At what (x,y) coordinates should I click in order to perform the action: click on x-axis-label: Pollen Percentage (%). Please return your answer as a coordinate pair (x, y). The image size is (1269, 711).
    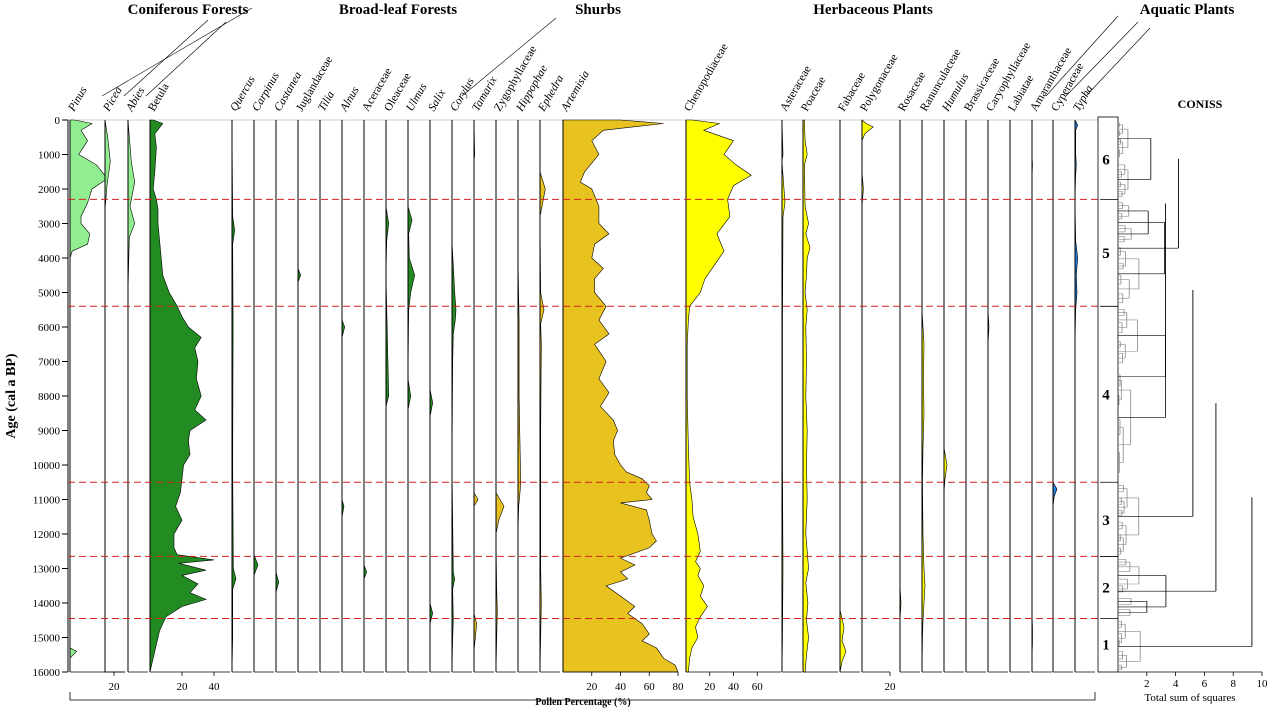
    Looking at the image, I should click on (582, 702).